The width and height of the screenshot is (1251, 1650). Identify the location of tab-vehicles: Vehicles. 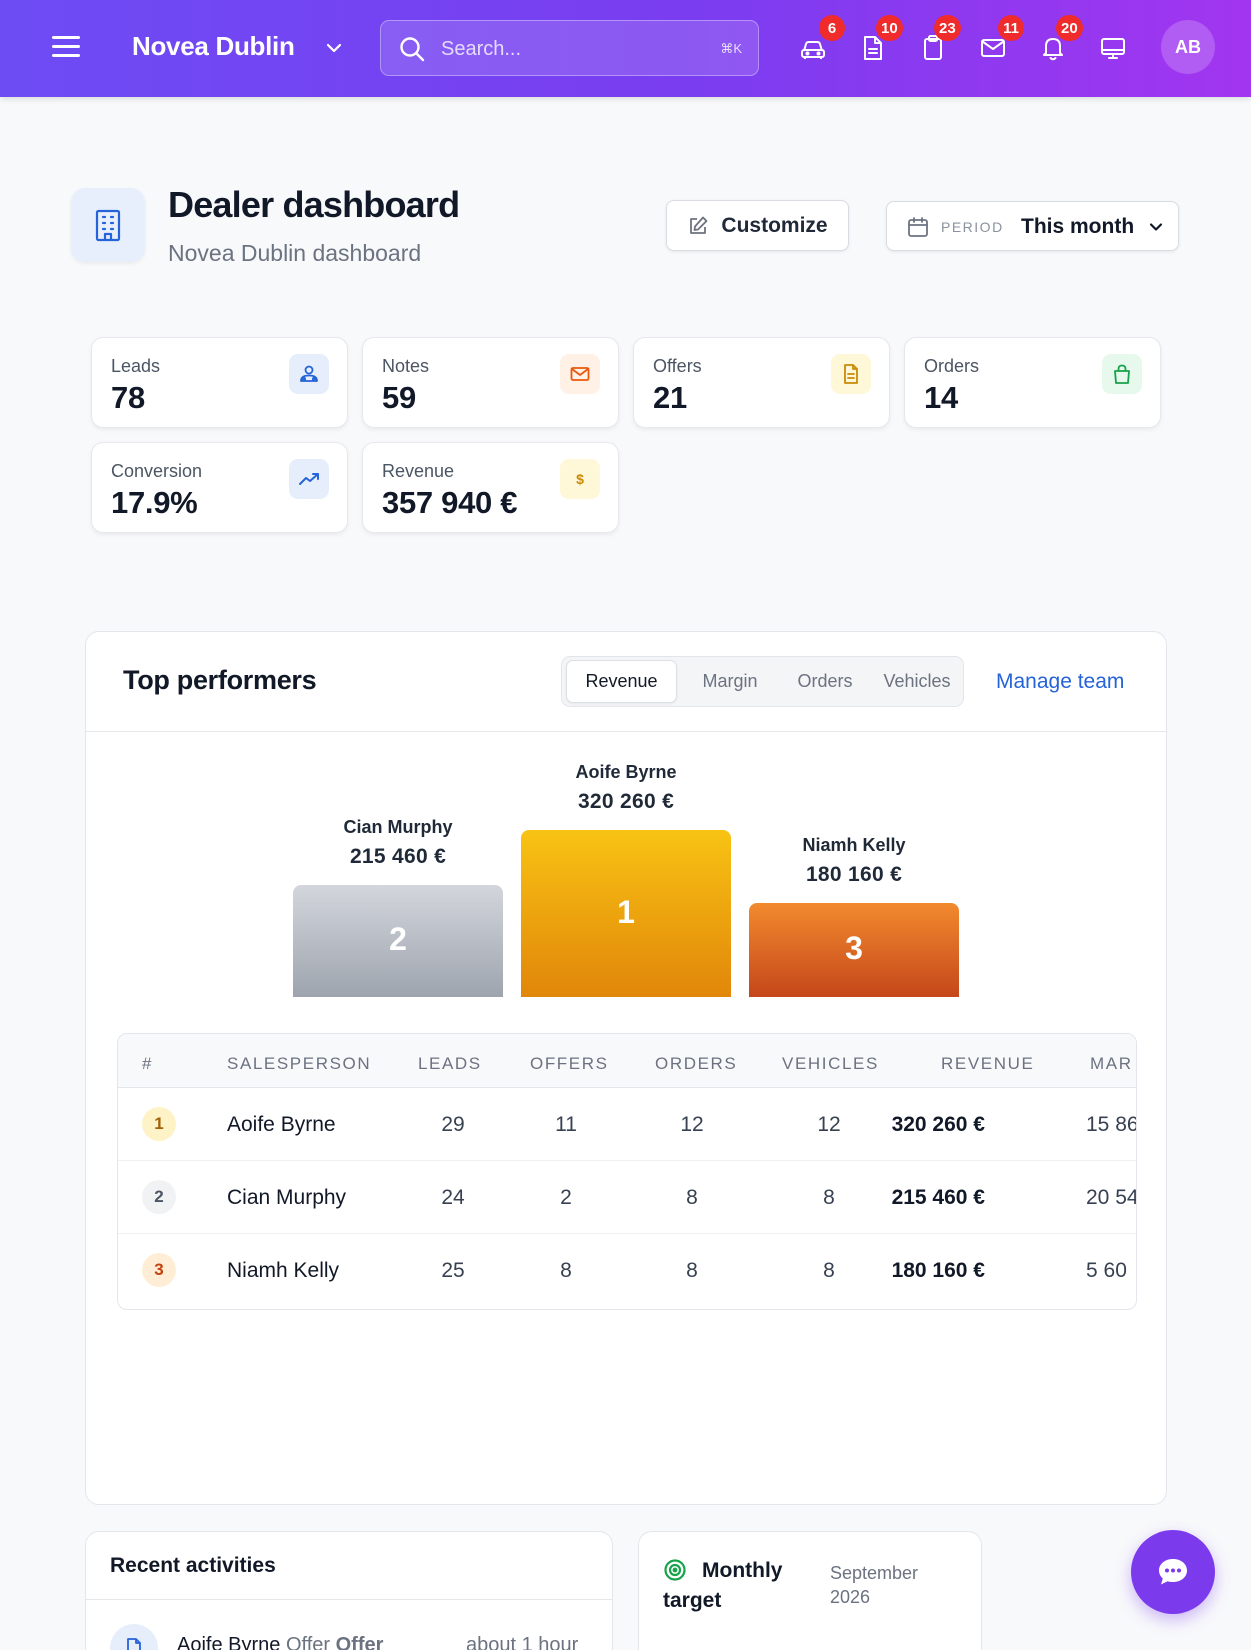
(917, 681).